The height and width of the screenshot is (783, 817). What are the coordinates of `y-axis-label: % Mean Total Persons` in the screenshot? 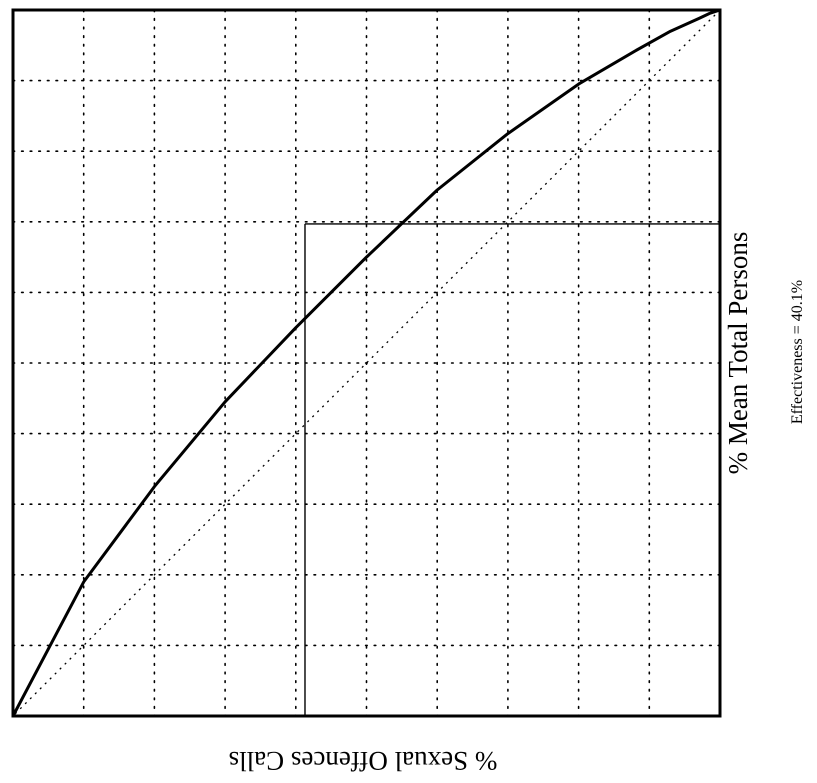 It's located at (738, 353).